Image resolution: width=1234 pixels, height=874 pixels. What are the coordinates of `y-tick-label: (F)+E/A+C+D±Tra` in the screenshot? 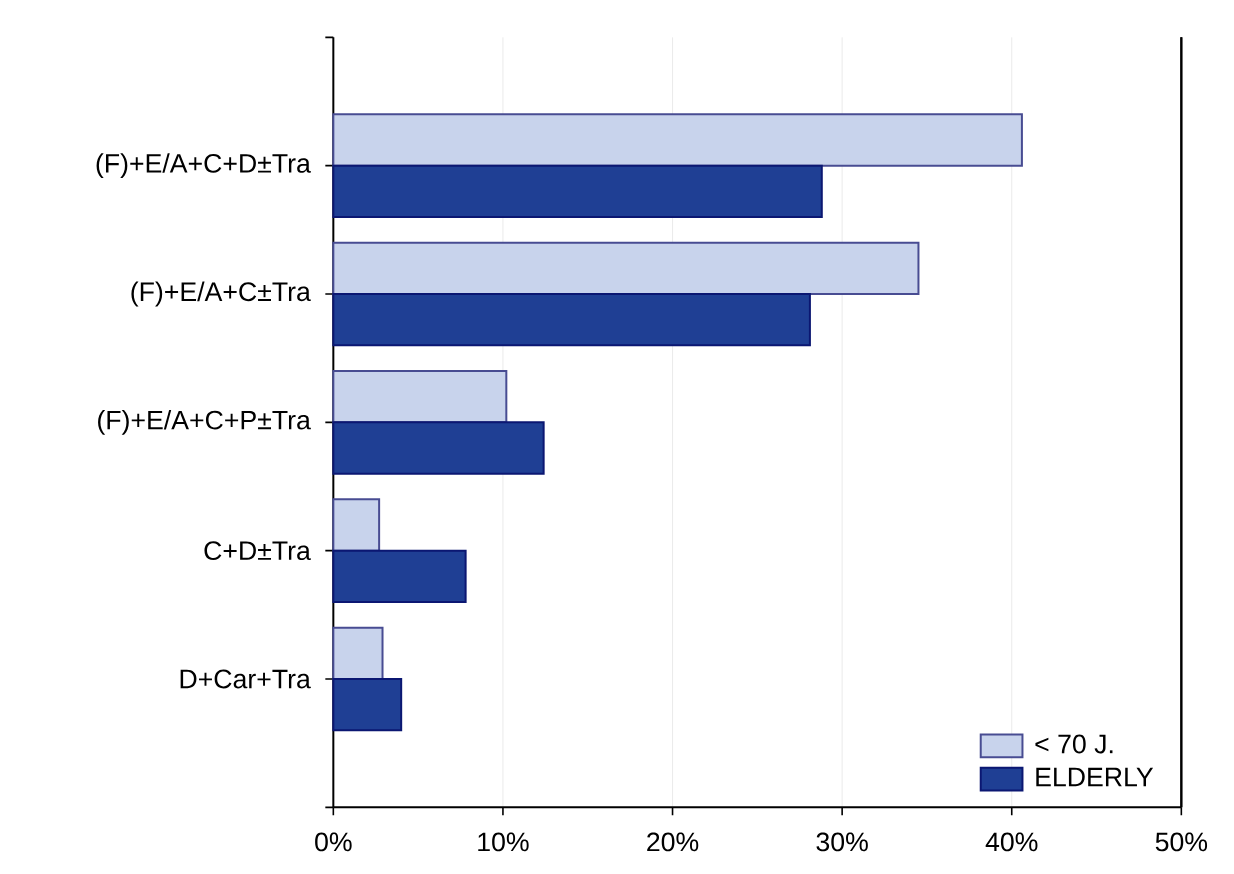 It's located at (203, 166).